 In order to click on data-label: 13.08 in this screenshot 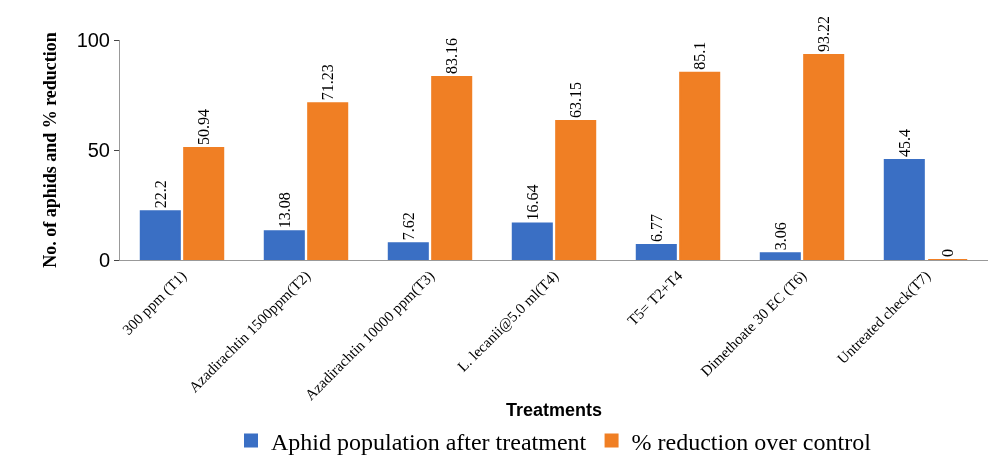, I will do `click(284, 210)`.